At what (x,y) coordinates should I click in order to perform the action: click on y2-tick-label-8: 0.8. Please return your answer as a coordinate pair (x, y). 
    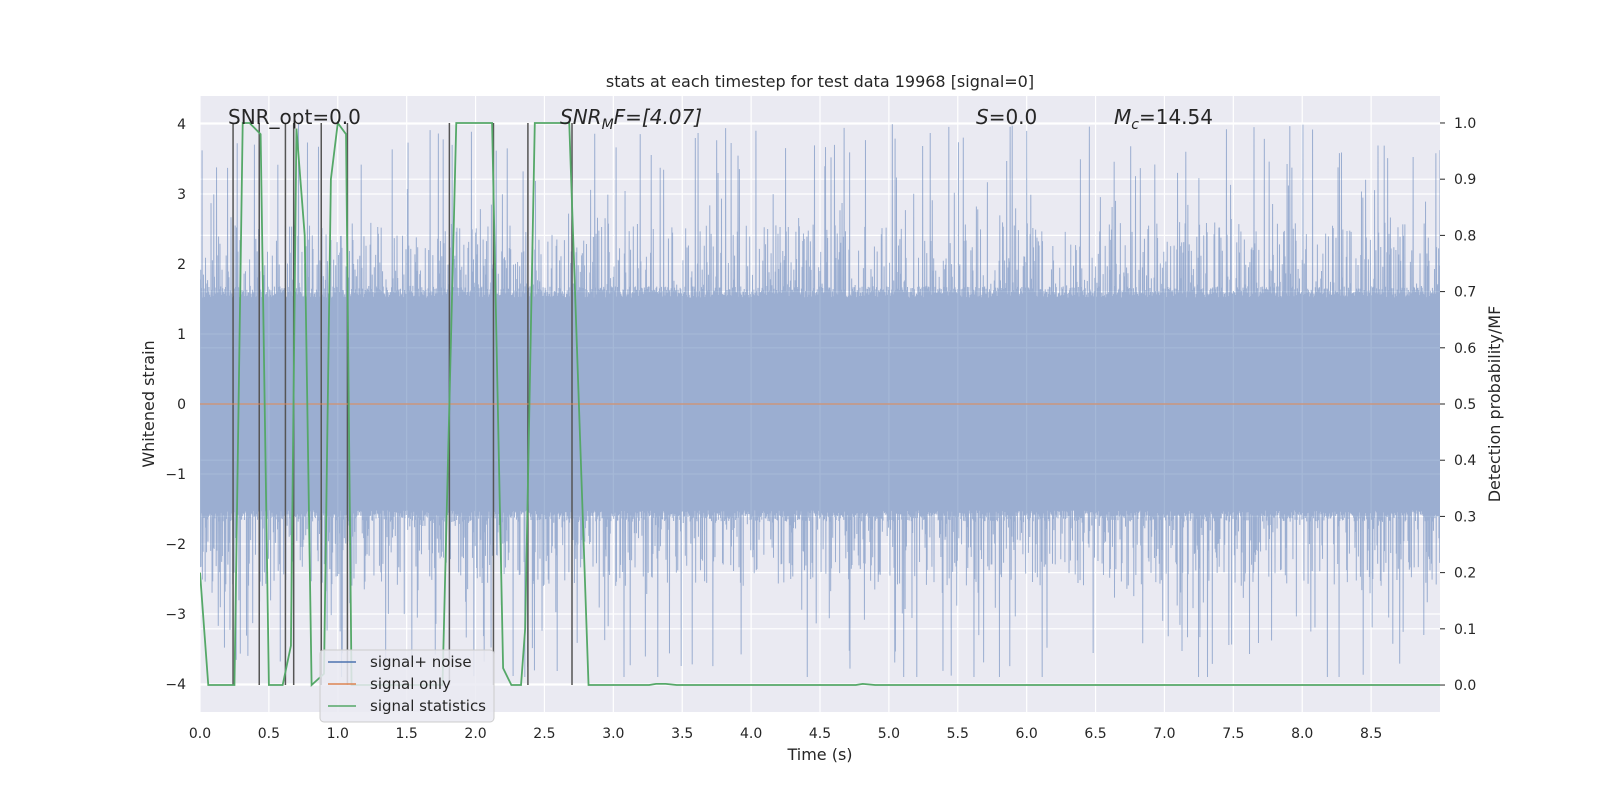
    Looking at the image, I should click on (1465, 236).